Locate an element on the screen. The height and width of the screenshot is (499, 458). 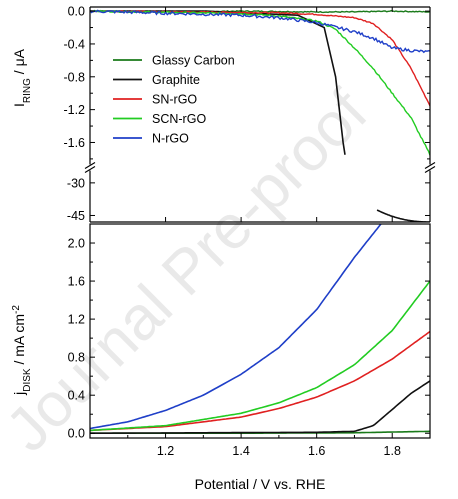
ring-line-sn-rgo is located at coordinates (260, 58).